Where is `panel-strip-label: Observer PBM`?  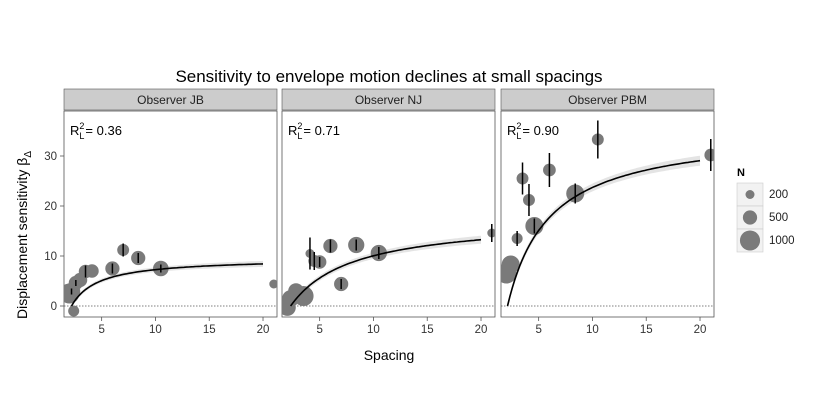
panel-strip-label: Observer PBM is located at coordinates (607, 100).